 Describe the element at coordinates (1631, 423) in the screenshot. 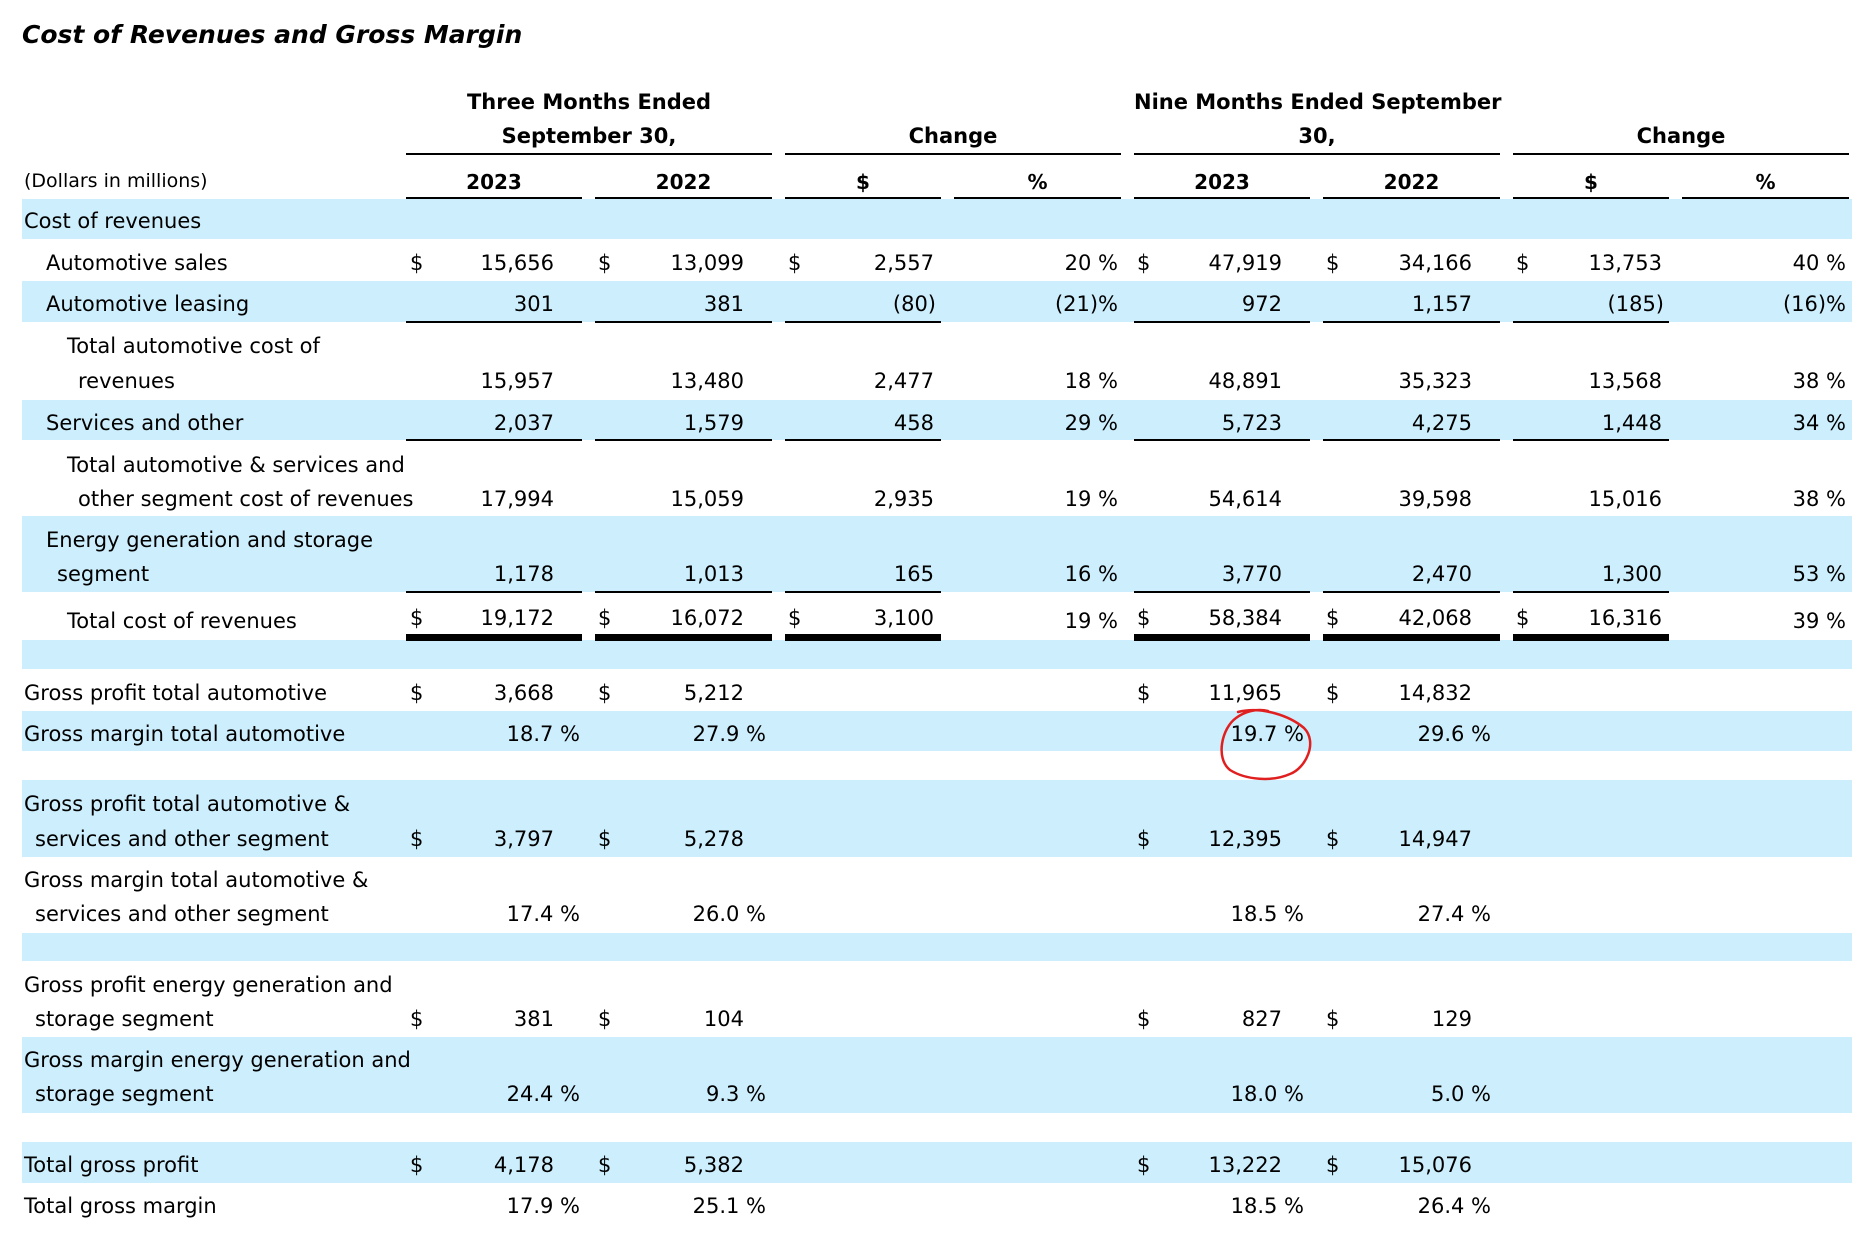

I see `cell-value: 1,448` at that location.